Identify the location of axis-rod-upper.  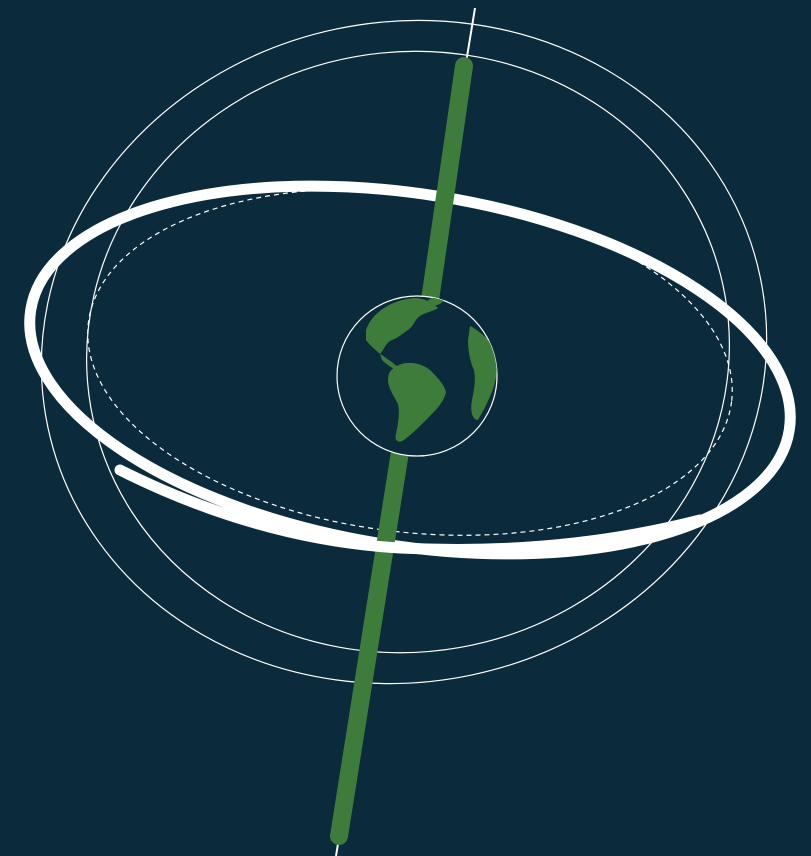
(447, 183).